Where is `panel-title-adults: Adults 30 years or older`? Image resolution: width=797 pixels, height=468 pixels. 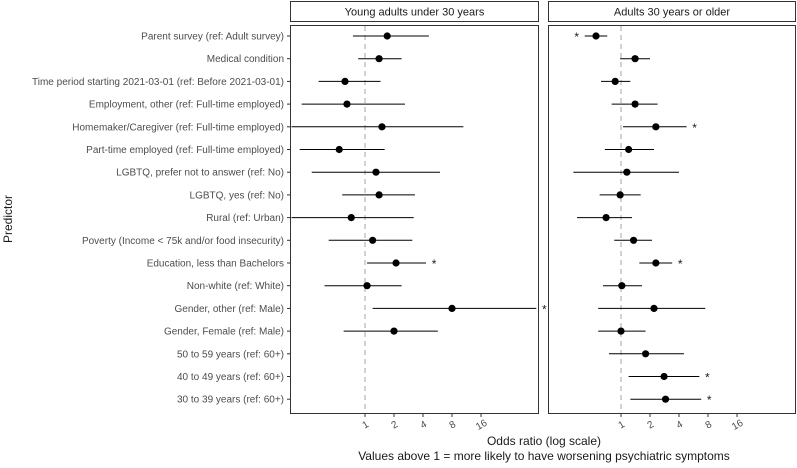
panel-title-adults: Adults 30 years or older is located at coordinates (672, 13).